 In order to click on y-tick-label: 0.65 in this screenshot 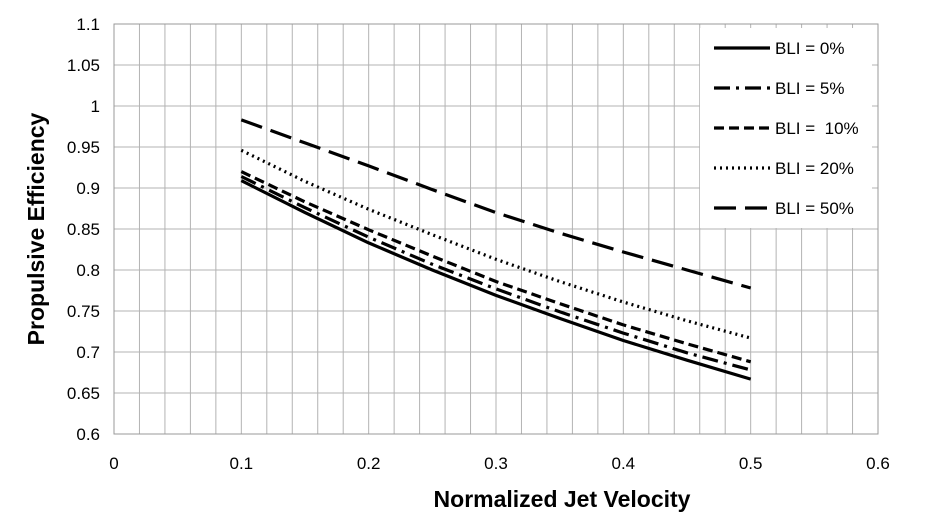, I will do `click(83, 393)`.